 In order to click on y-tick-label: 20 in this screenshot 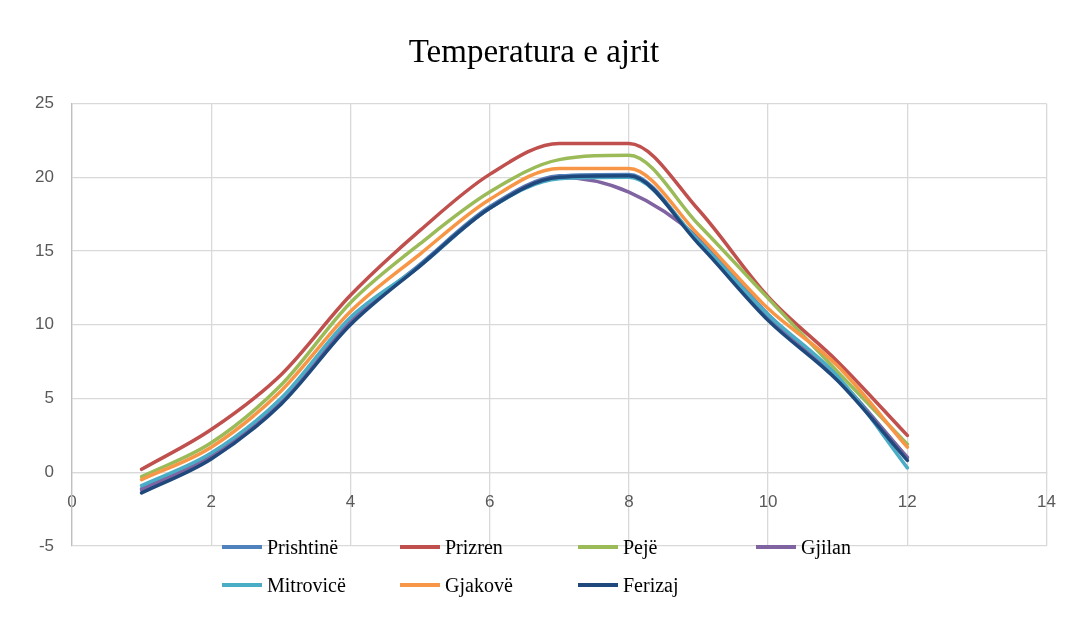, I will do `click(44, 177)`.